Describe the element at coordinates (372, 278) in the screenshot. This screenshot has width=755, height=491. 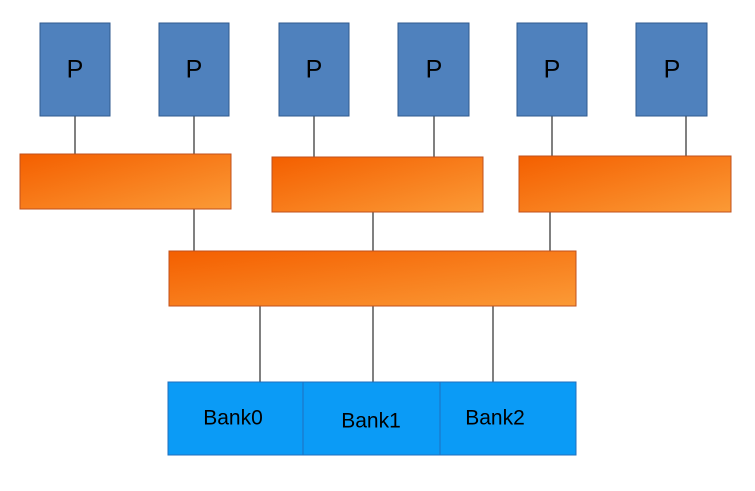
I see `root-switch` at that location.